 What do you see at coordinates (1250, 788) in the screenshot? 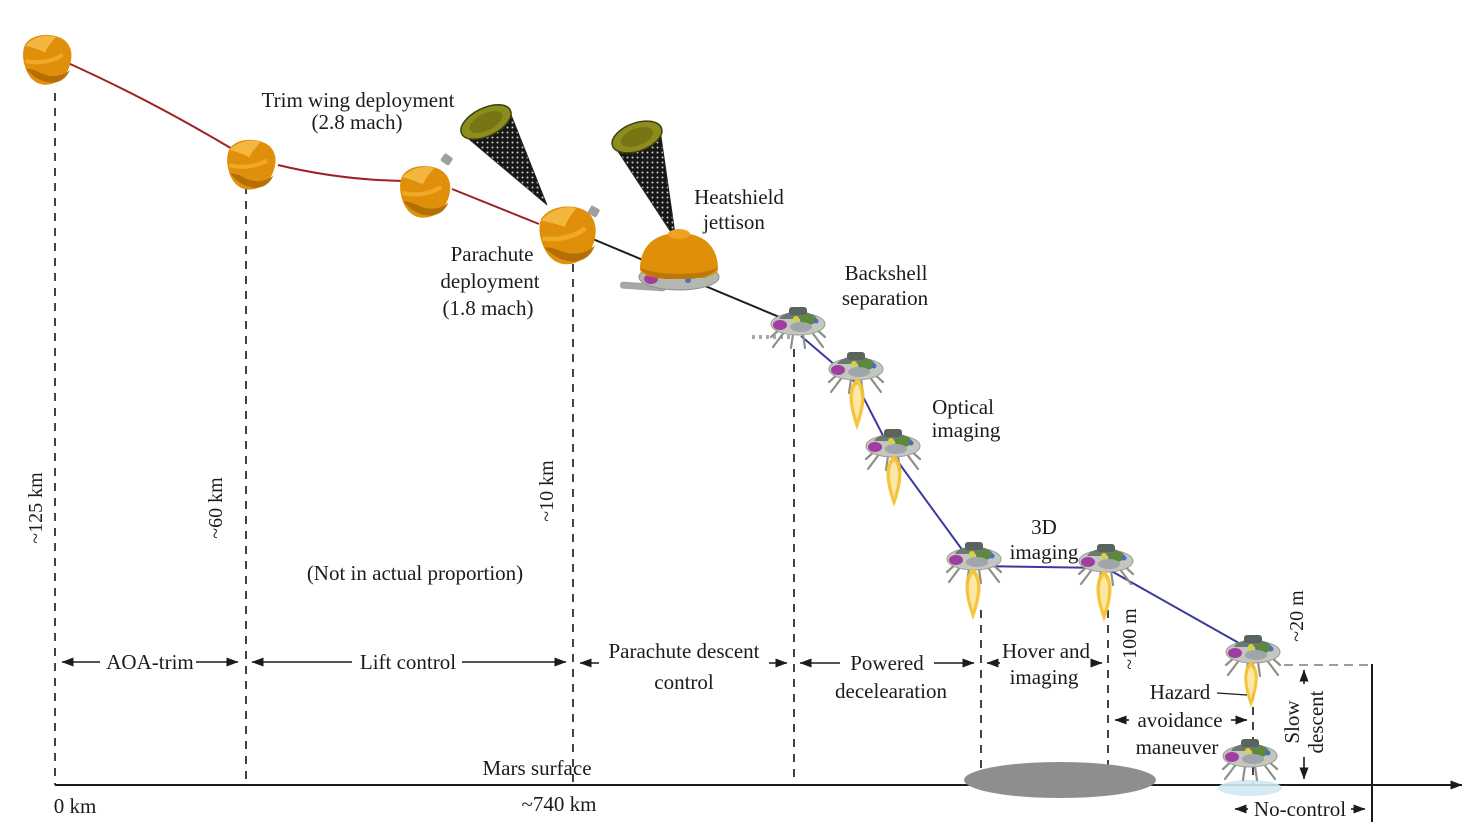
I see `touchdown-dust-ellipse` at bounding box center [1250, 788].